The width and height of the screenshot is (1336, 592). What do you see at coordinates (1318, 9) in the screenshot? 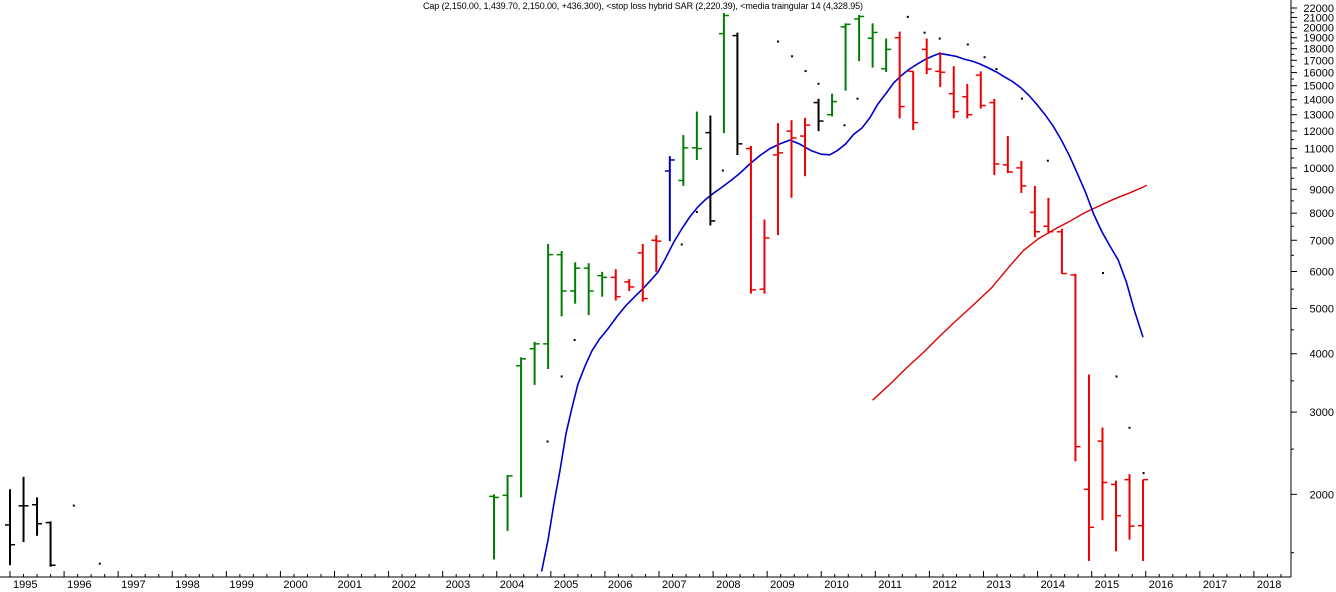
I see `y-axis-price-label: 22000` at bounding box center [1318, 9].